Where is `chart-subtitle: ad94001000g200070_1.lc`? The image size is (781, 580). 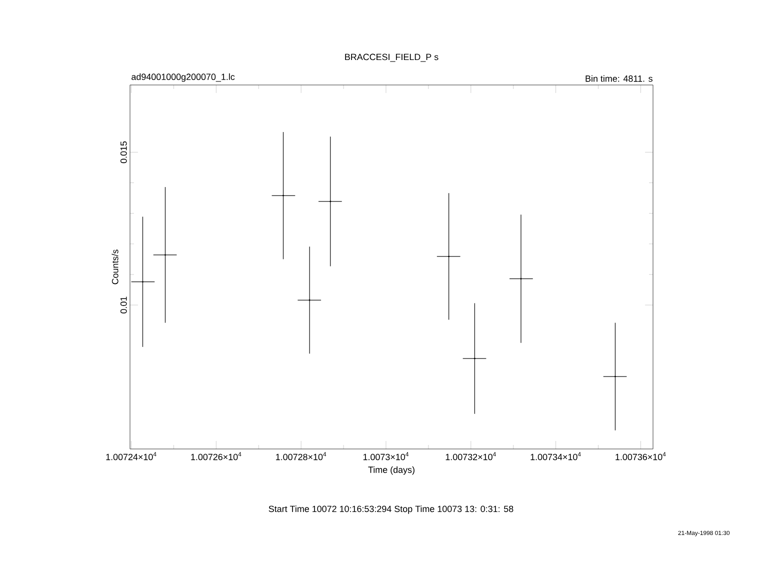
chart-subtitle: ad94001000g200070_1.lc is located at coordinates (183, 77).